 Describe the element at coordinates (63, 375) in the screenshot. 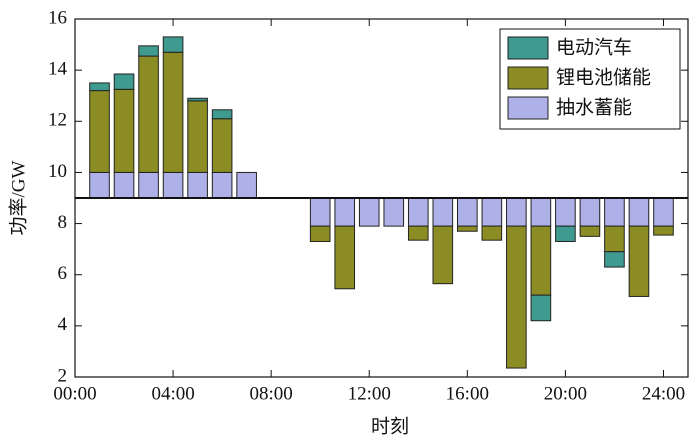

I see `y-tick-label: 2` at that location.